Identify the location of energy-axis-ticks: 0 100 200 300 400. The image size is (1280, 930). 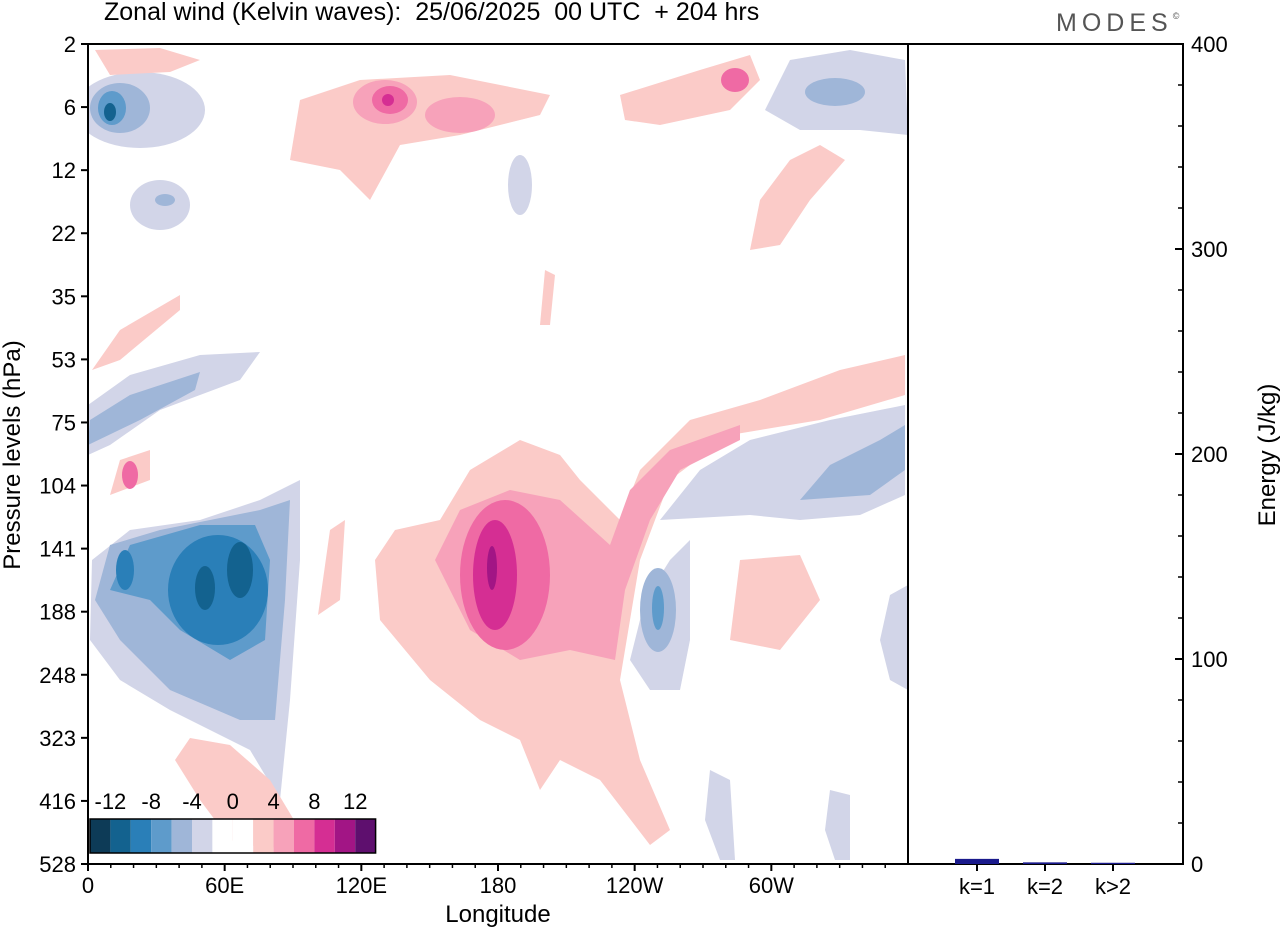
(1201, 454).